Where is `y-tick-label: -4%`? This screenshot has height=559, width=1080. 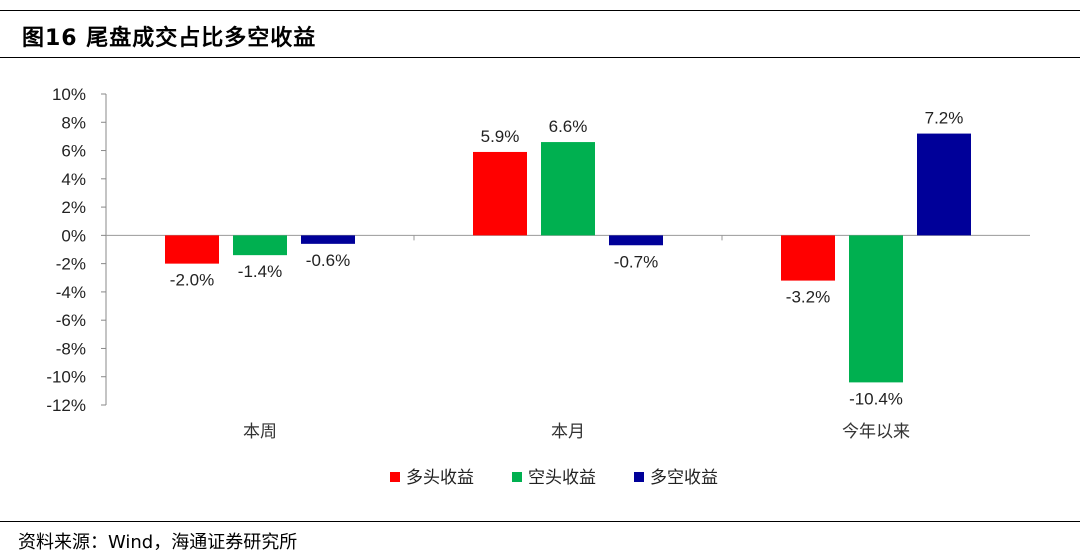
y-tick-label: -4% is located at coordinates (71, 292).